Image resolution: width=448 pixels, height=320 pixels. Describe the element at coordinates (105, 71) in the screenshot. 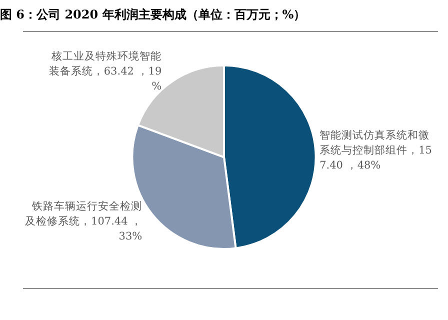

I see `slice-label: 核工业及特殊环境智能装备系统，63.42 ，19%` at that location.